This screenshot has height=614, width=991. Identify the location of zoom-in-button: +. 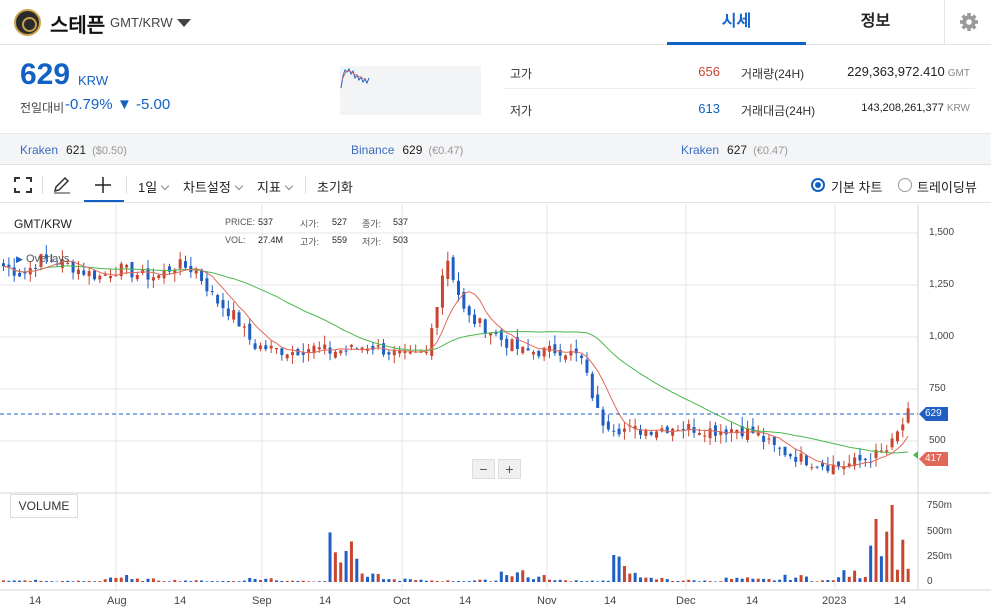
(509, 469).